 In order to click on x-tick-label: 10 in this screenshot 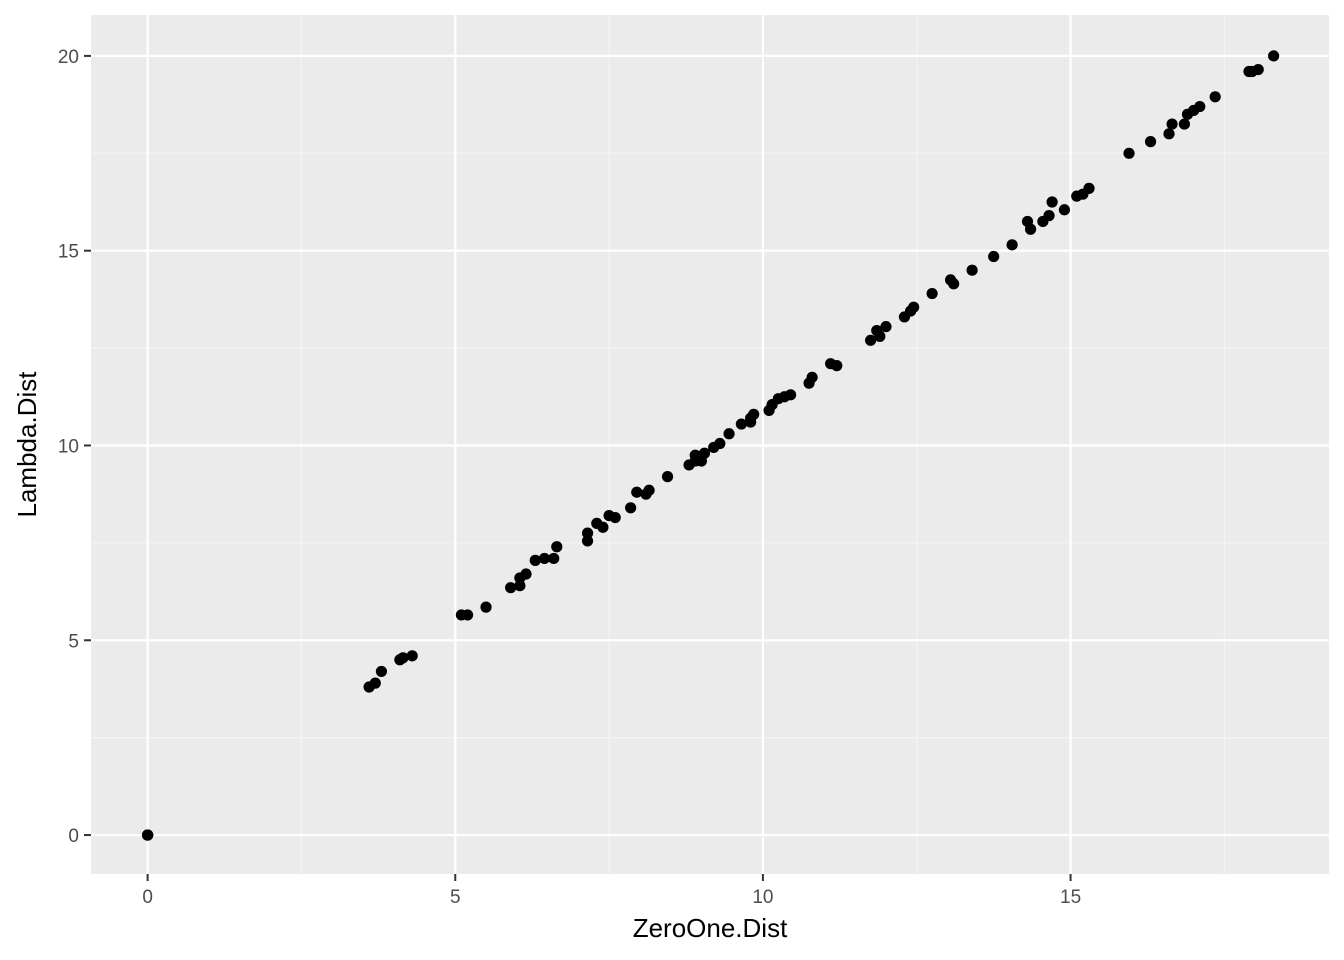, I will do `click(762, 897)`.